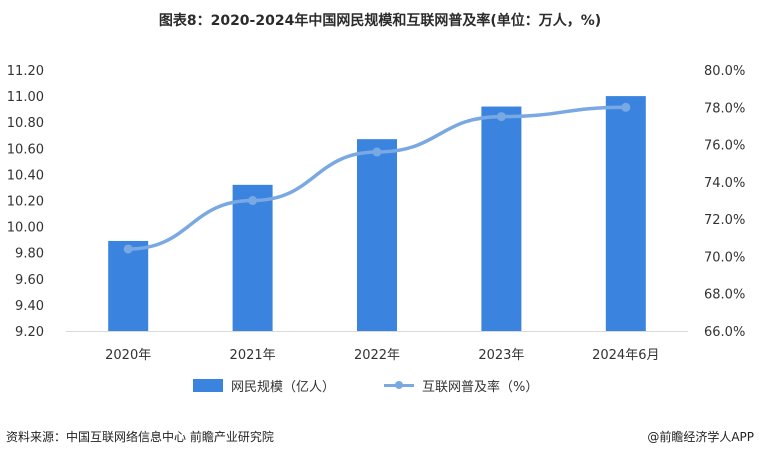 The image size is (760, 453). Describe the element at coordinates (724, 295) in the screenshot. I see `y-right-tick-label: 68.0%` at that location.